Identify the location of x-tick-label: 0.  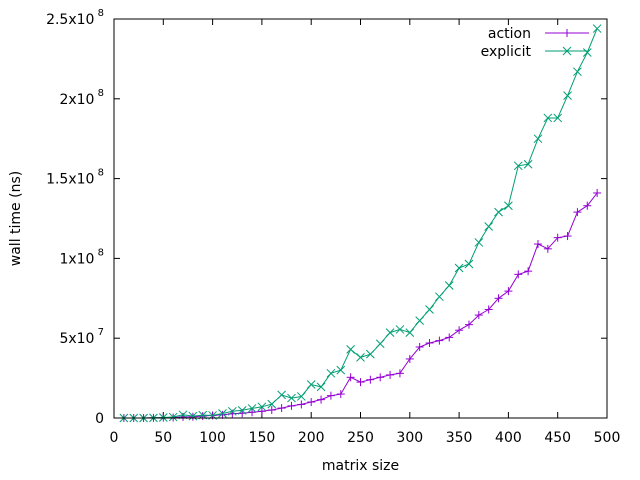
(114, 438).